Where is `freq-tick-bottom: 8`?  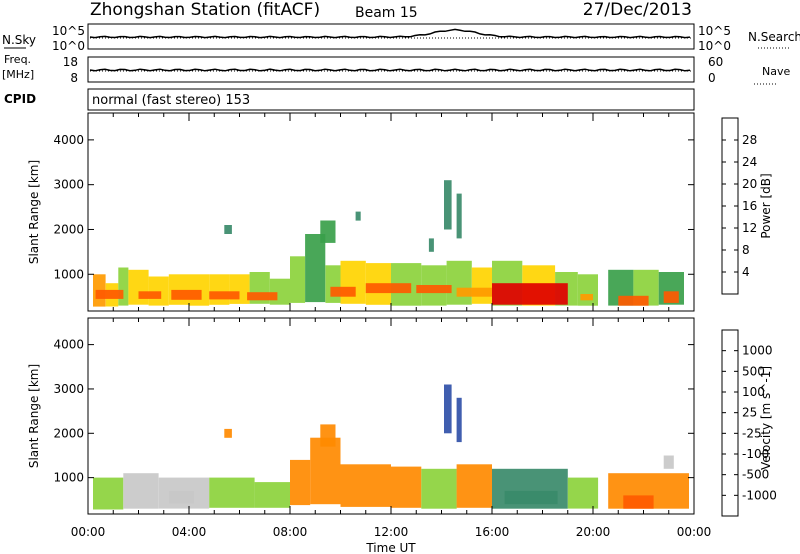
freq-tick-bottom: 8 is located at coordinates (74, 78).